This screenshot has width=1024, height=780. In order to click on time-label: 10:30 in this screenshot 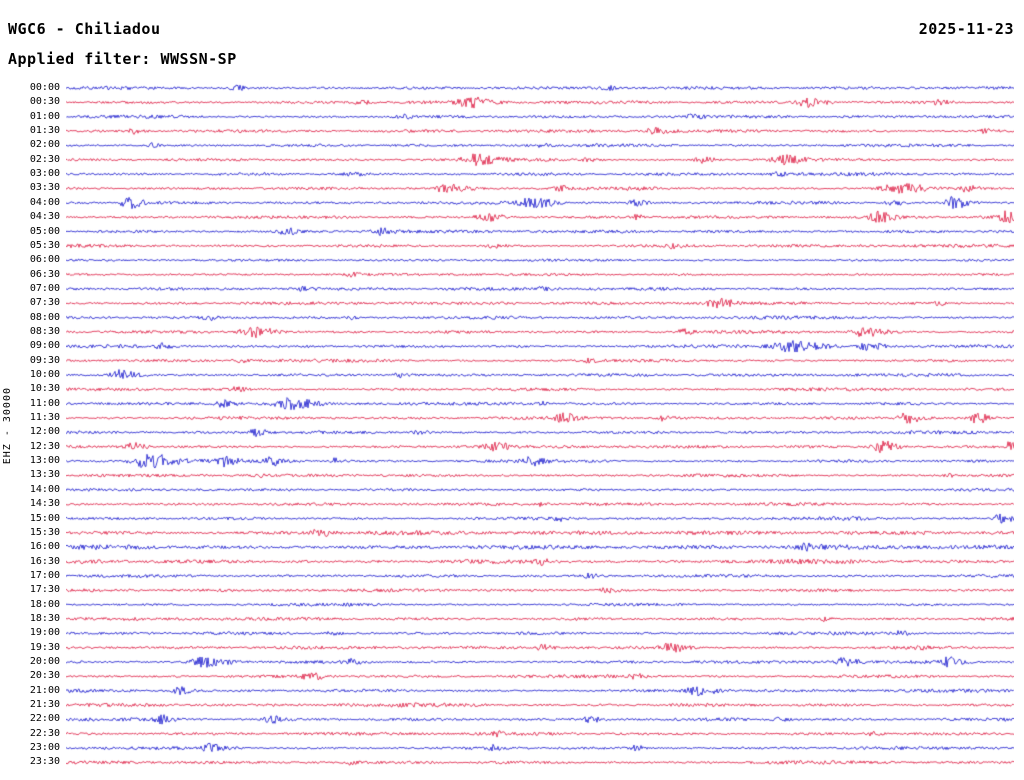, I will do `click(44, 389)`.